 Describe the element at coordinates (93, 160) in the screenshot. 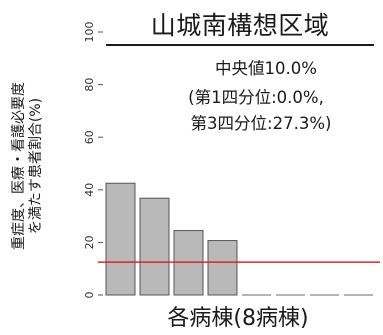

I see `y-axis-ticks: 100 80 60 40 20 0` at that location.